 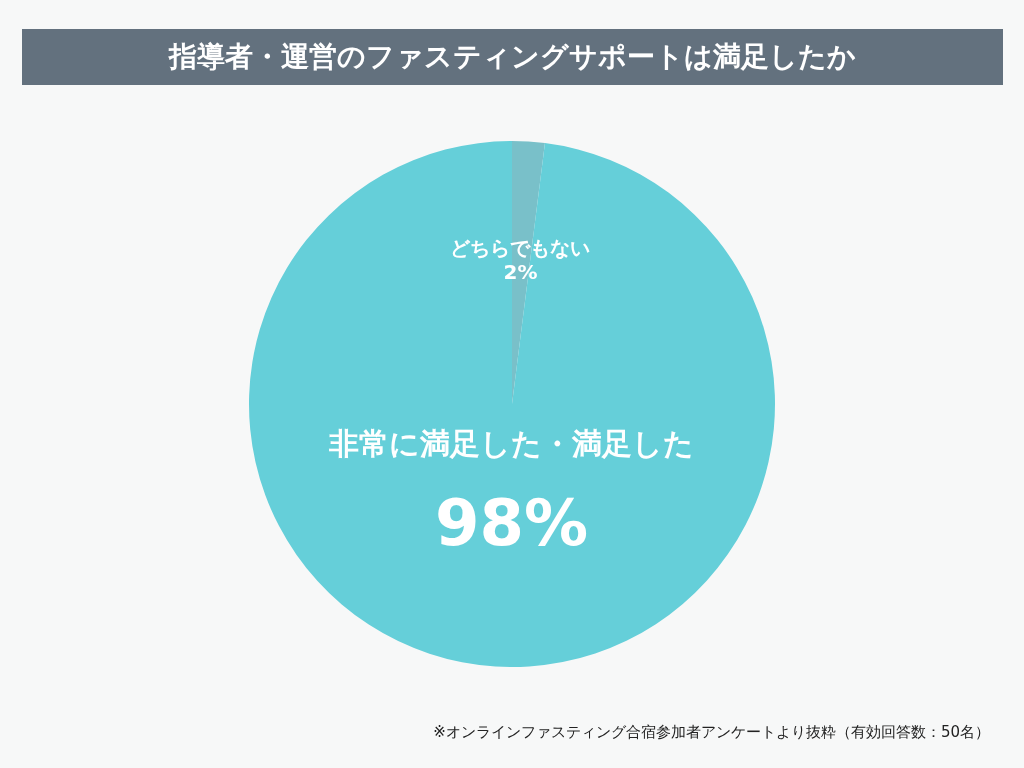 What do you see at coordinates (511, 56) in the screenshot?
I see `chart-title: 指導者・運営のファスティングサポートは満足したか` at bounding box center [511, 56].